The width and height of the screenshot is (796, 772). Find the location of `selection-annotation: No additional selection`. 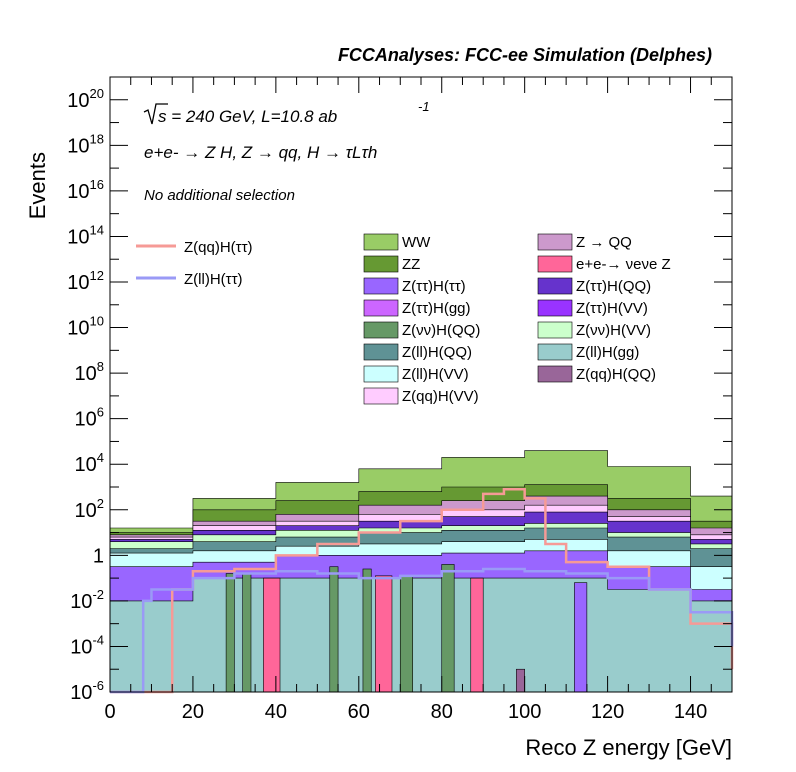

selection-annotation: No additional selection is located at coordinates (219, 195).